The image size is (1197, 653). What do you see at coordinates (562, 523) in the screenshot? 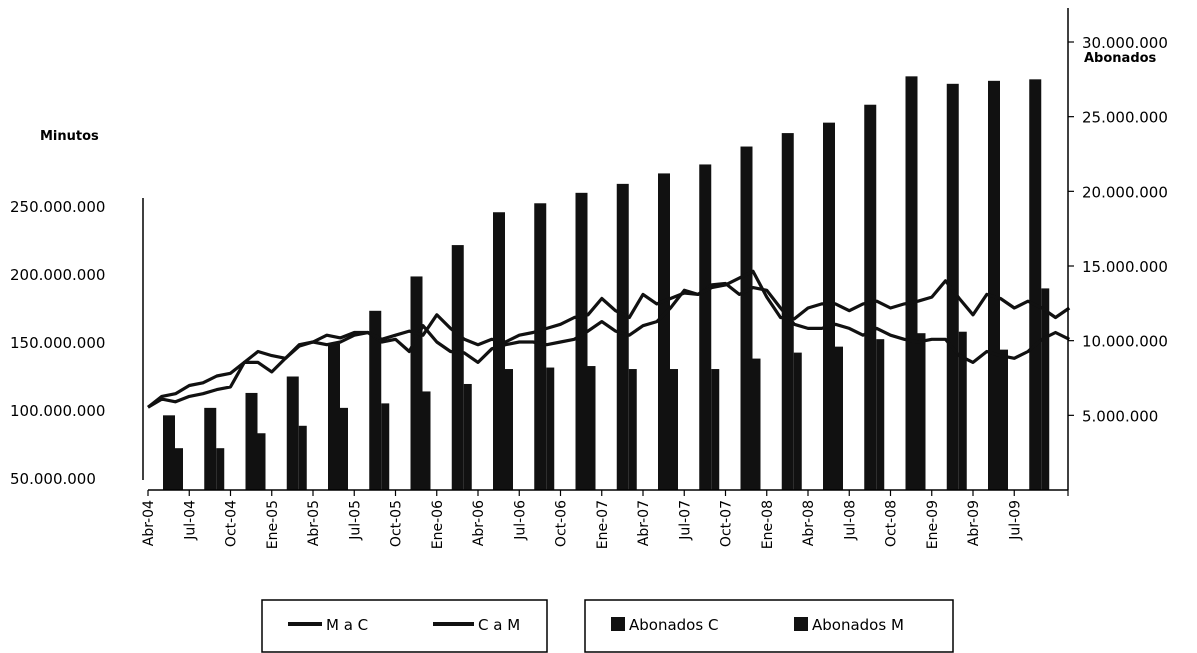
I see `x-axis-tick-label: Oct-06` at bounding box center [562, 523].